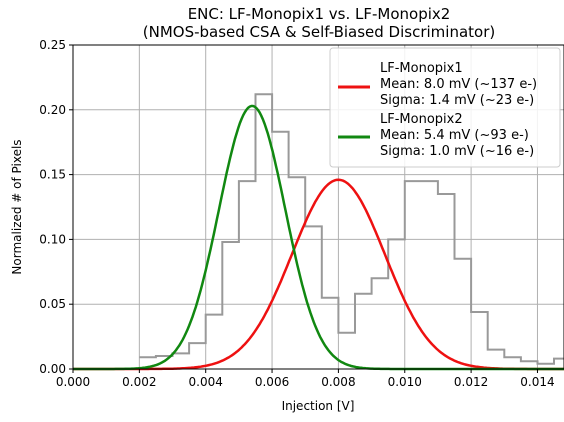 The image size is (564, 422). What do you see at coordinates (421, 119) in the screenshot?
I see `legend-monopix2-name: LF-Monopix2` at bounding box center [421, 119].